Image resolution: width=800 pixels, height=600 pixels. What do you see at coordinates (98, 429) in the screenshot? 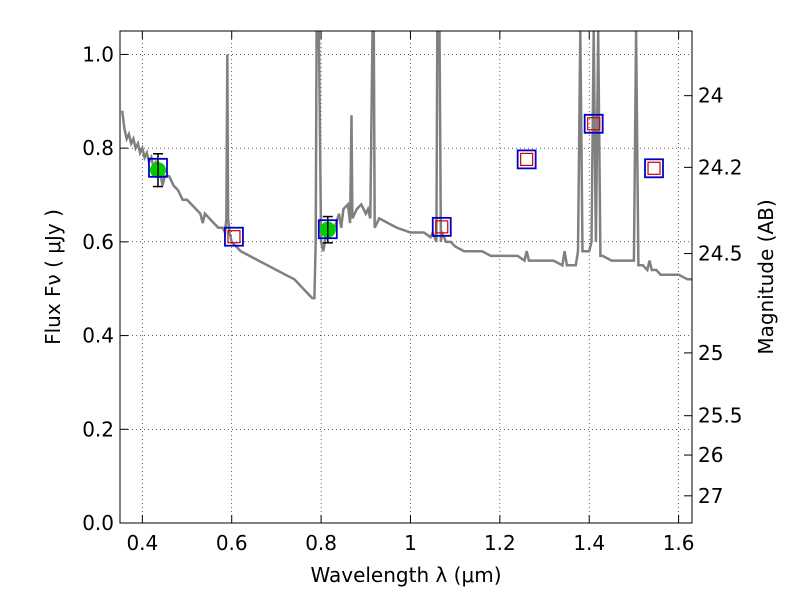
I see `y-tick-label: 0.2` at bounding box center [98, 429].